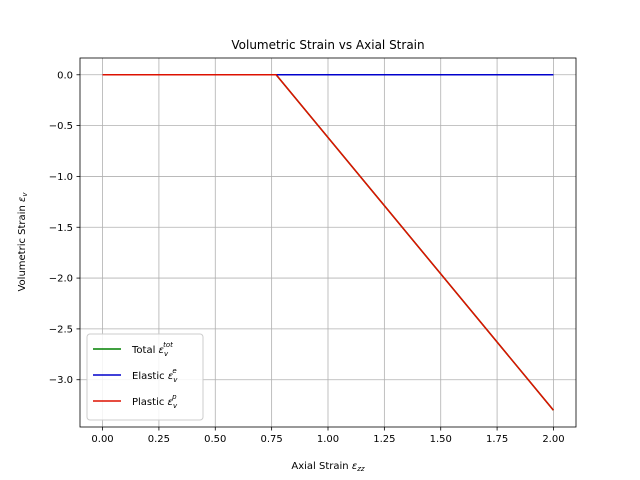 Image resolution: width=640 pixels, height=480 pixels. I want to click on y-tick-label: −2.5, so click(61, 329).